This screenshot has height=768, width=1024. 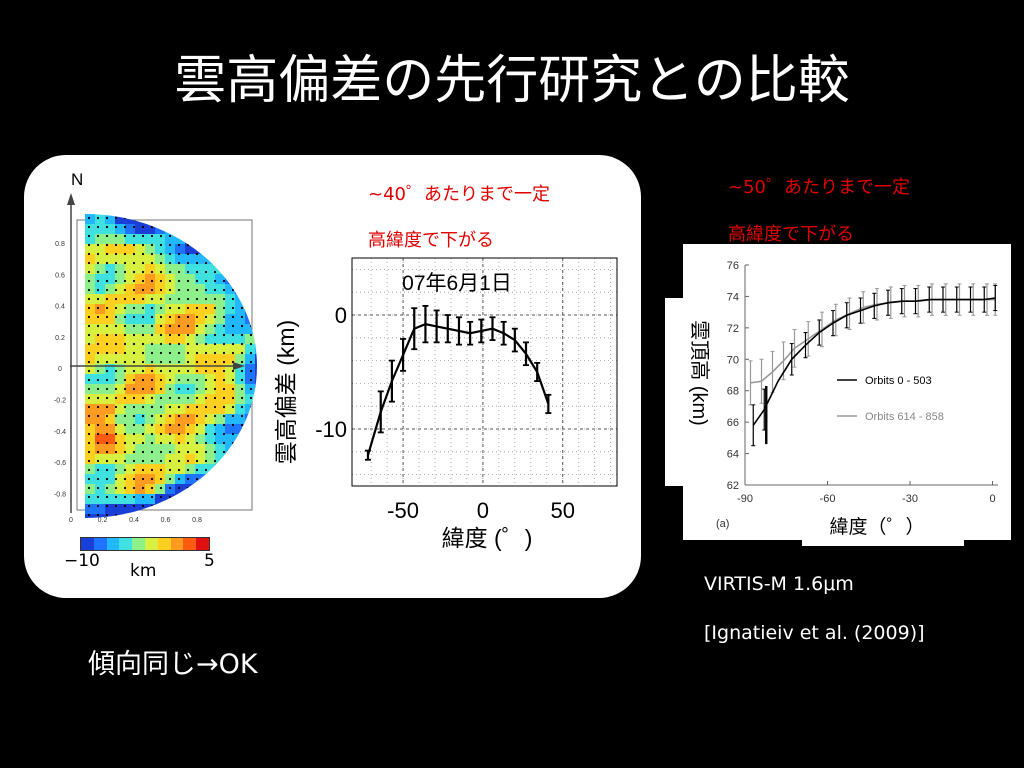 I want to click on map-x-tick: 0.6, so click(x=166, y=520).